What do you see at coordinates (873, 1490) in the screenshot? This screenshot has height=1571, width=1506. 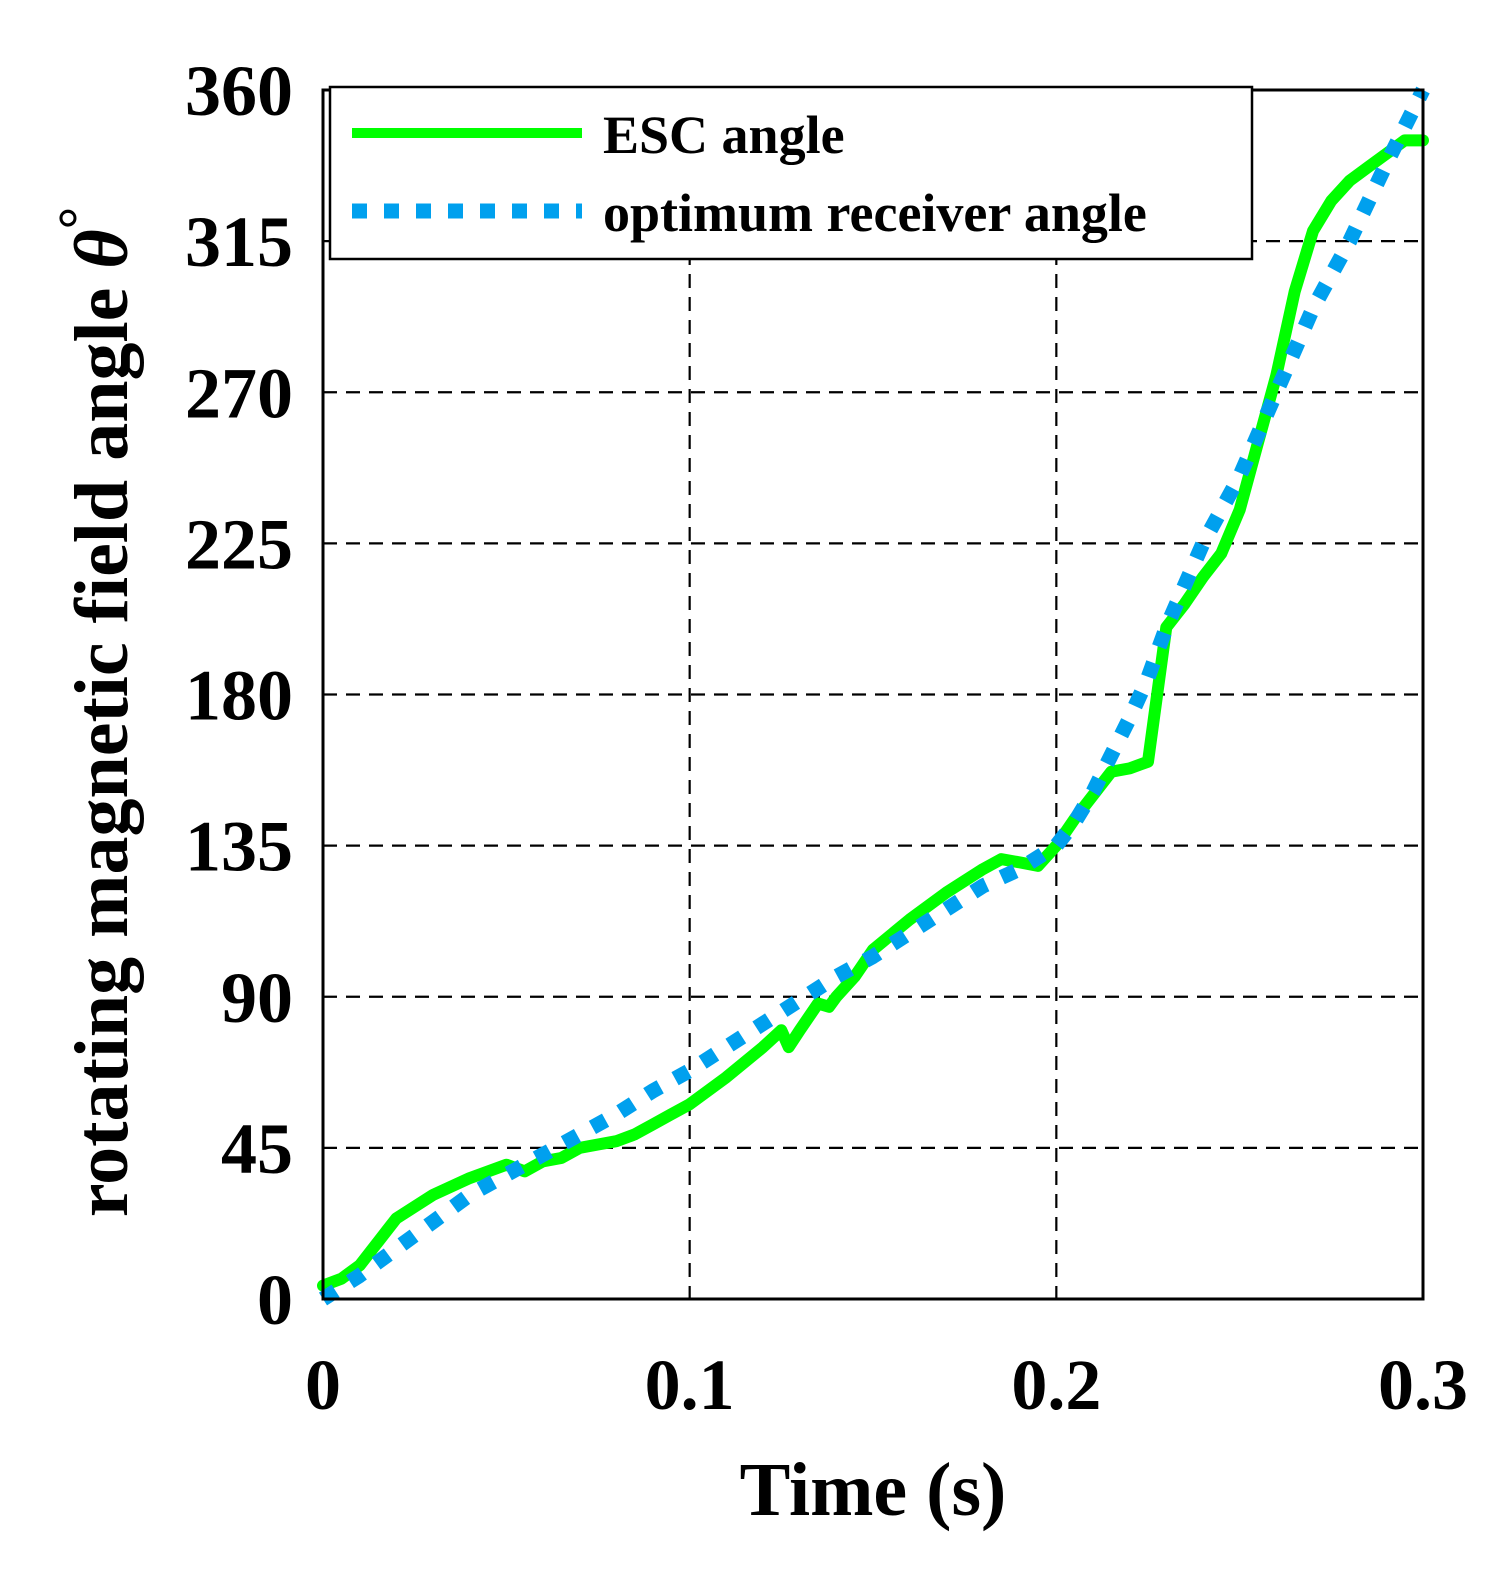 I see `x-axis-label: Time (s)` at bounding box center [873, 1490].